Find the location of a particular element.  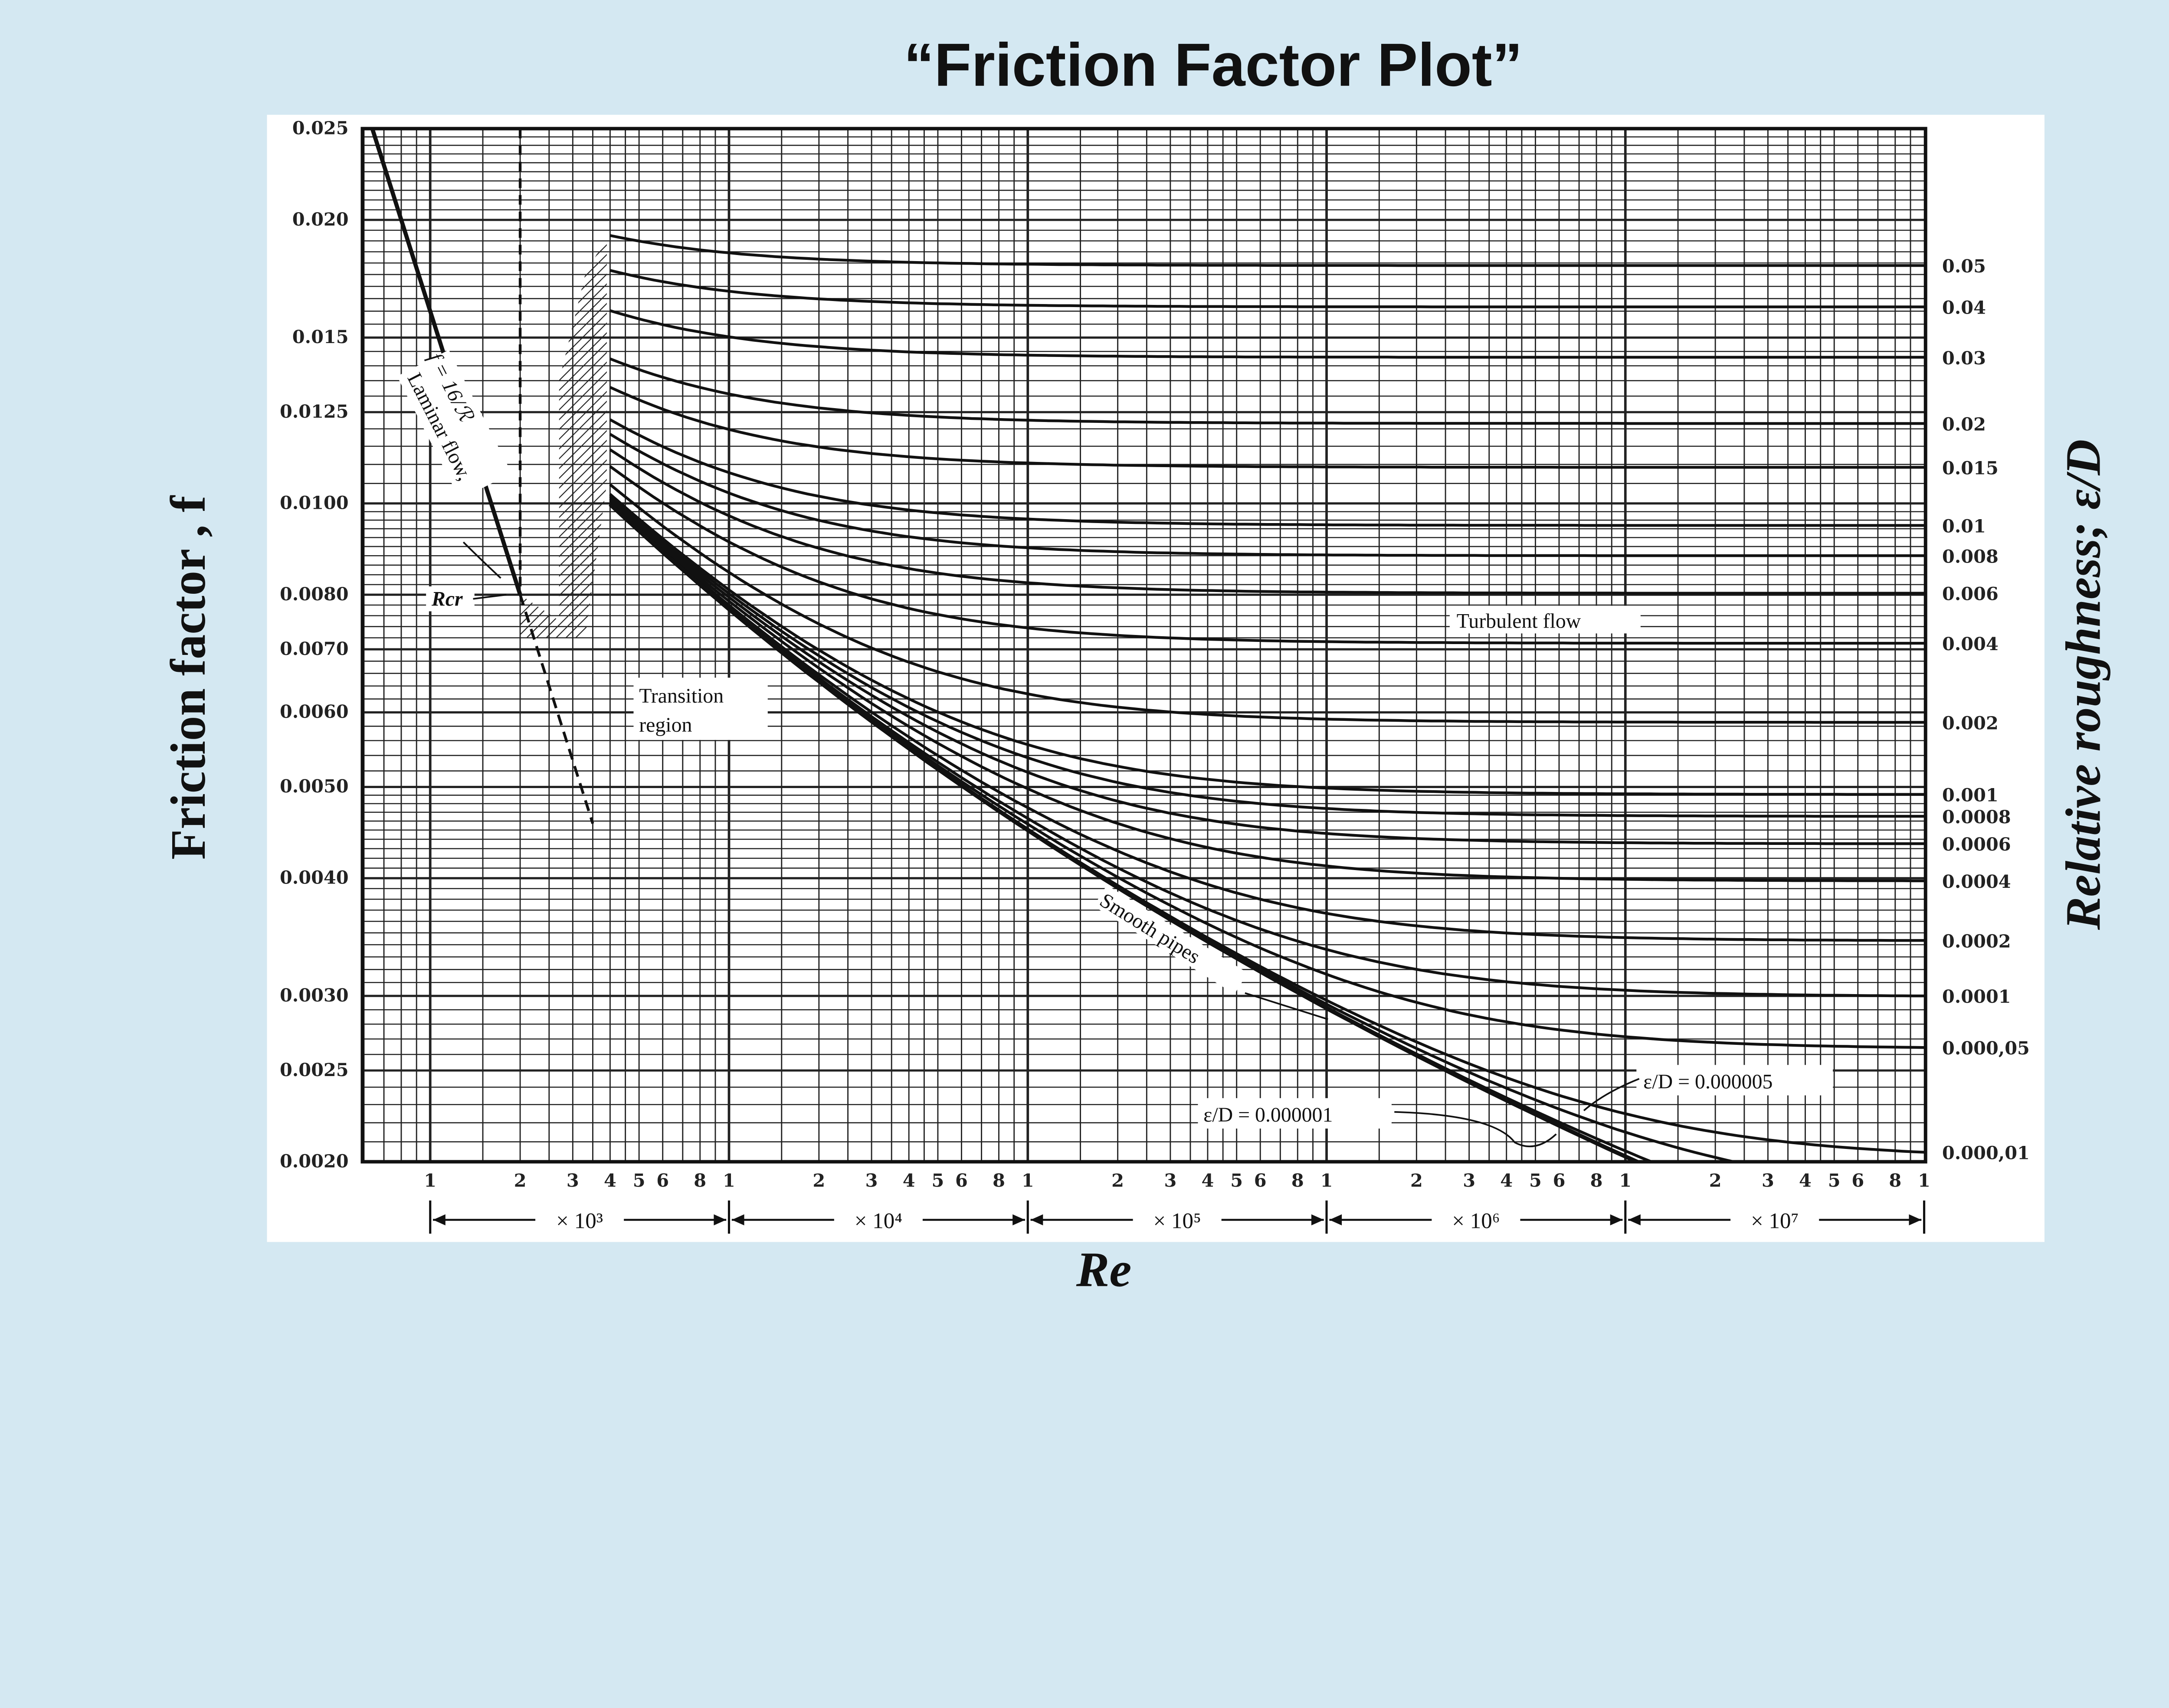

transition-label: Transition is located at coordinates (681, 695).